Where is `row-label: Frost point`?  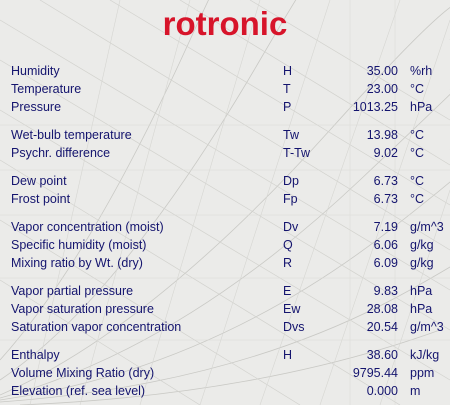
row-label: Frost point is located at coordinates (41, 199).